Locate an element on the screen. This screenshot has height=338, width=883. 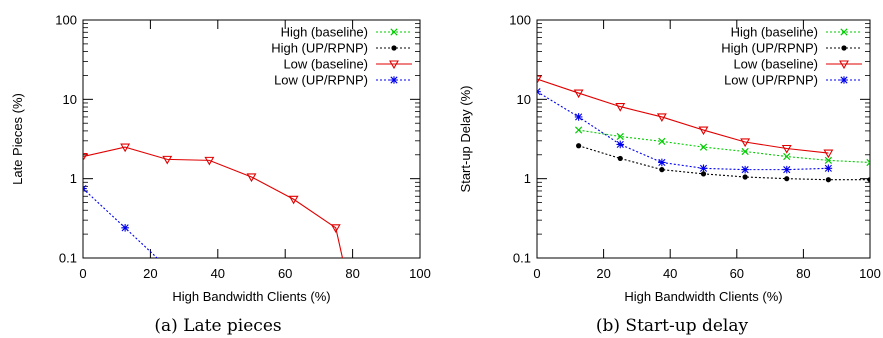
y-axis-label: Late Pieces (%) is located at coordinates (17, 139).